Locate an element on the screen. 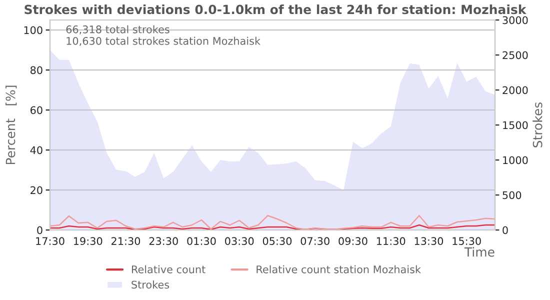 This screenshot has width=550, height=300. y2-axis-title: Strokes is located at coordinates (537, 125).